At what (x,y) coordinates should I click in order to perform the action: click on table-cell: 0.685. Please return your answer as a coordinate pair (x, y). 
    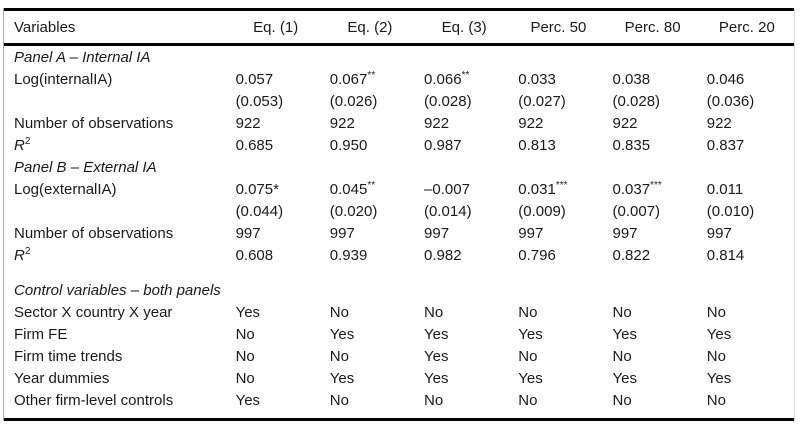
    Looking at the image, I should click on (276, 145).